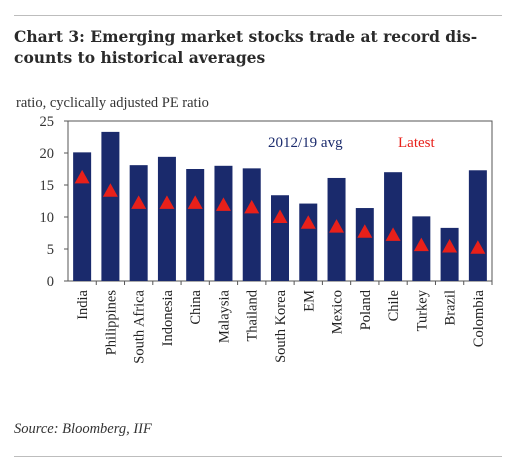 The height and width of the screenshot is (462, 516). What do you see at coordinates (140, 57) in the screenshot?
I see `chart-title-line-2: counts to historical averages` at bounding box center [140, 57].